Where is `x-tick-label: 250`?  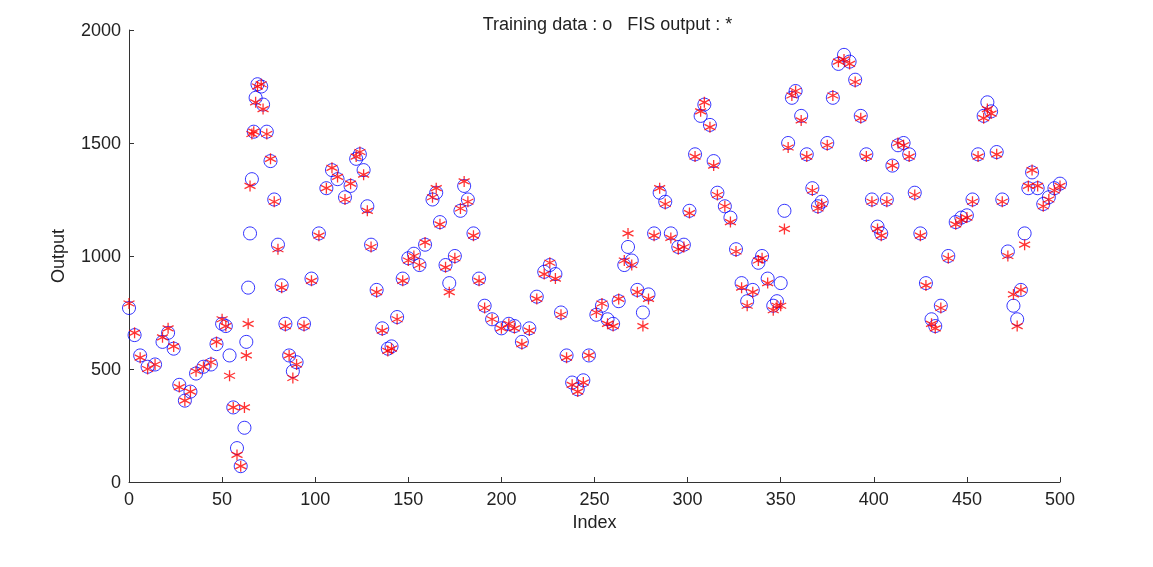 x-tick-label: 250 is located at coordinates (594, 499).